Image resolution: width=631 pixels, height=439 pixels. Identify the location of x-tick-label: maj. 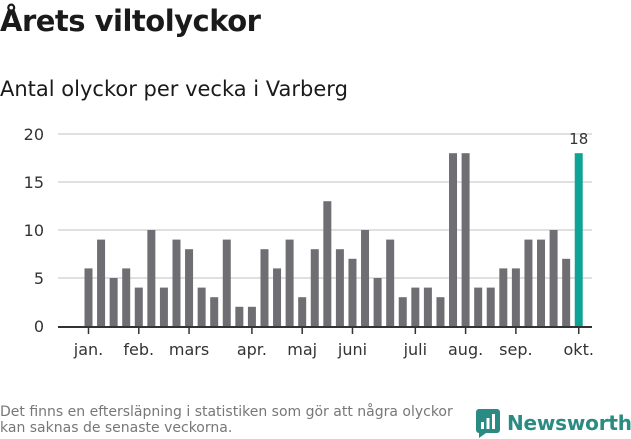
(302, 349).